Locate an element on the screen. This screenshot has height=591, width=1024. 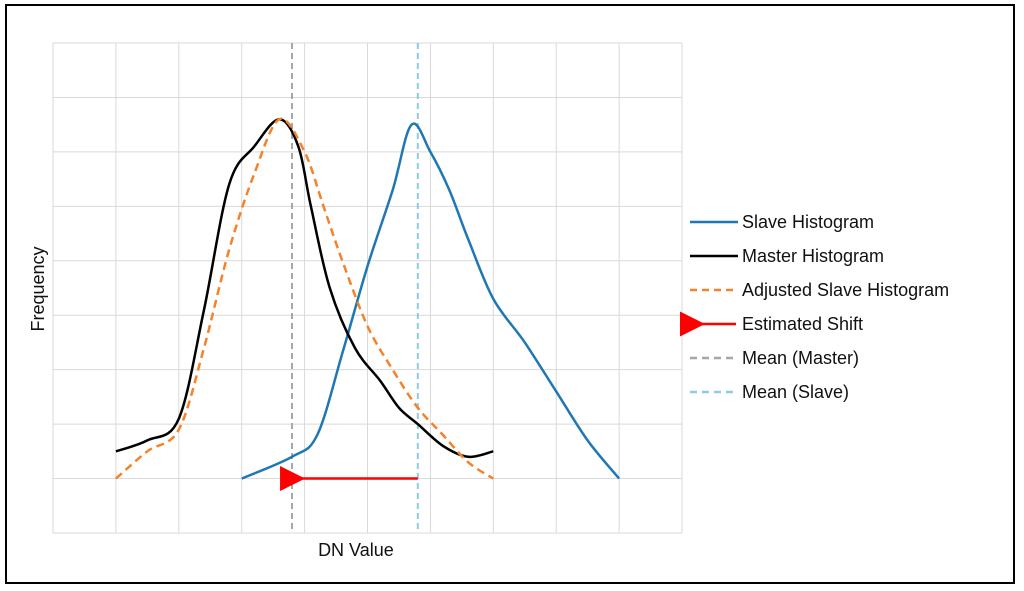
y-axis-label: Frequency is located at coordinates (38, 288).